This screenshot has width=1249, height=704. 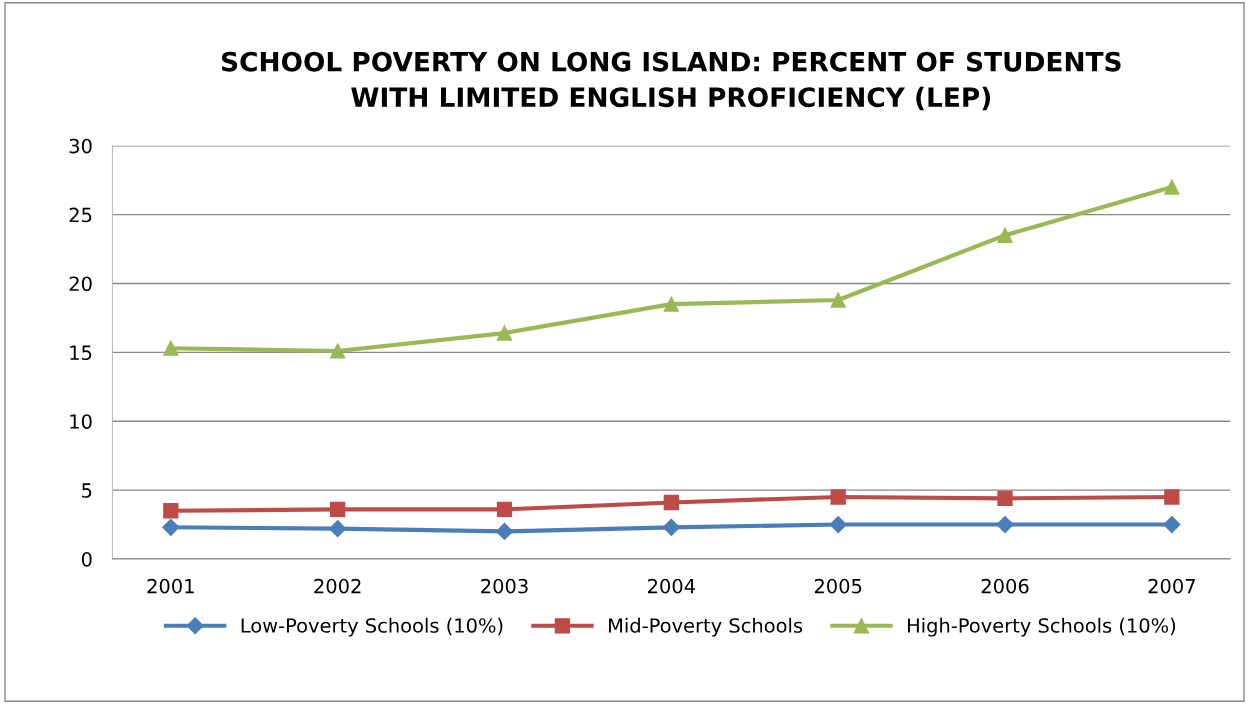 I want to click on x-tick-label: 2003, so click(x=504, y=586).